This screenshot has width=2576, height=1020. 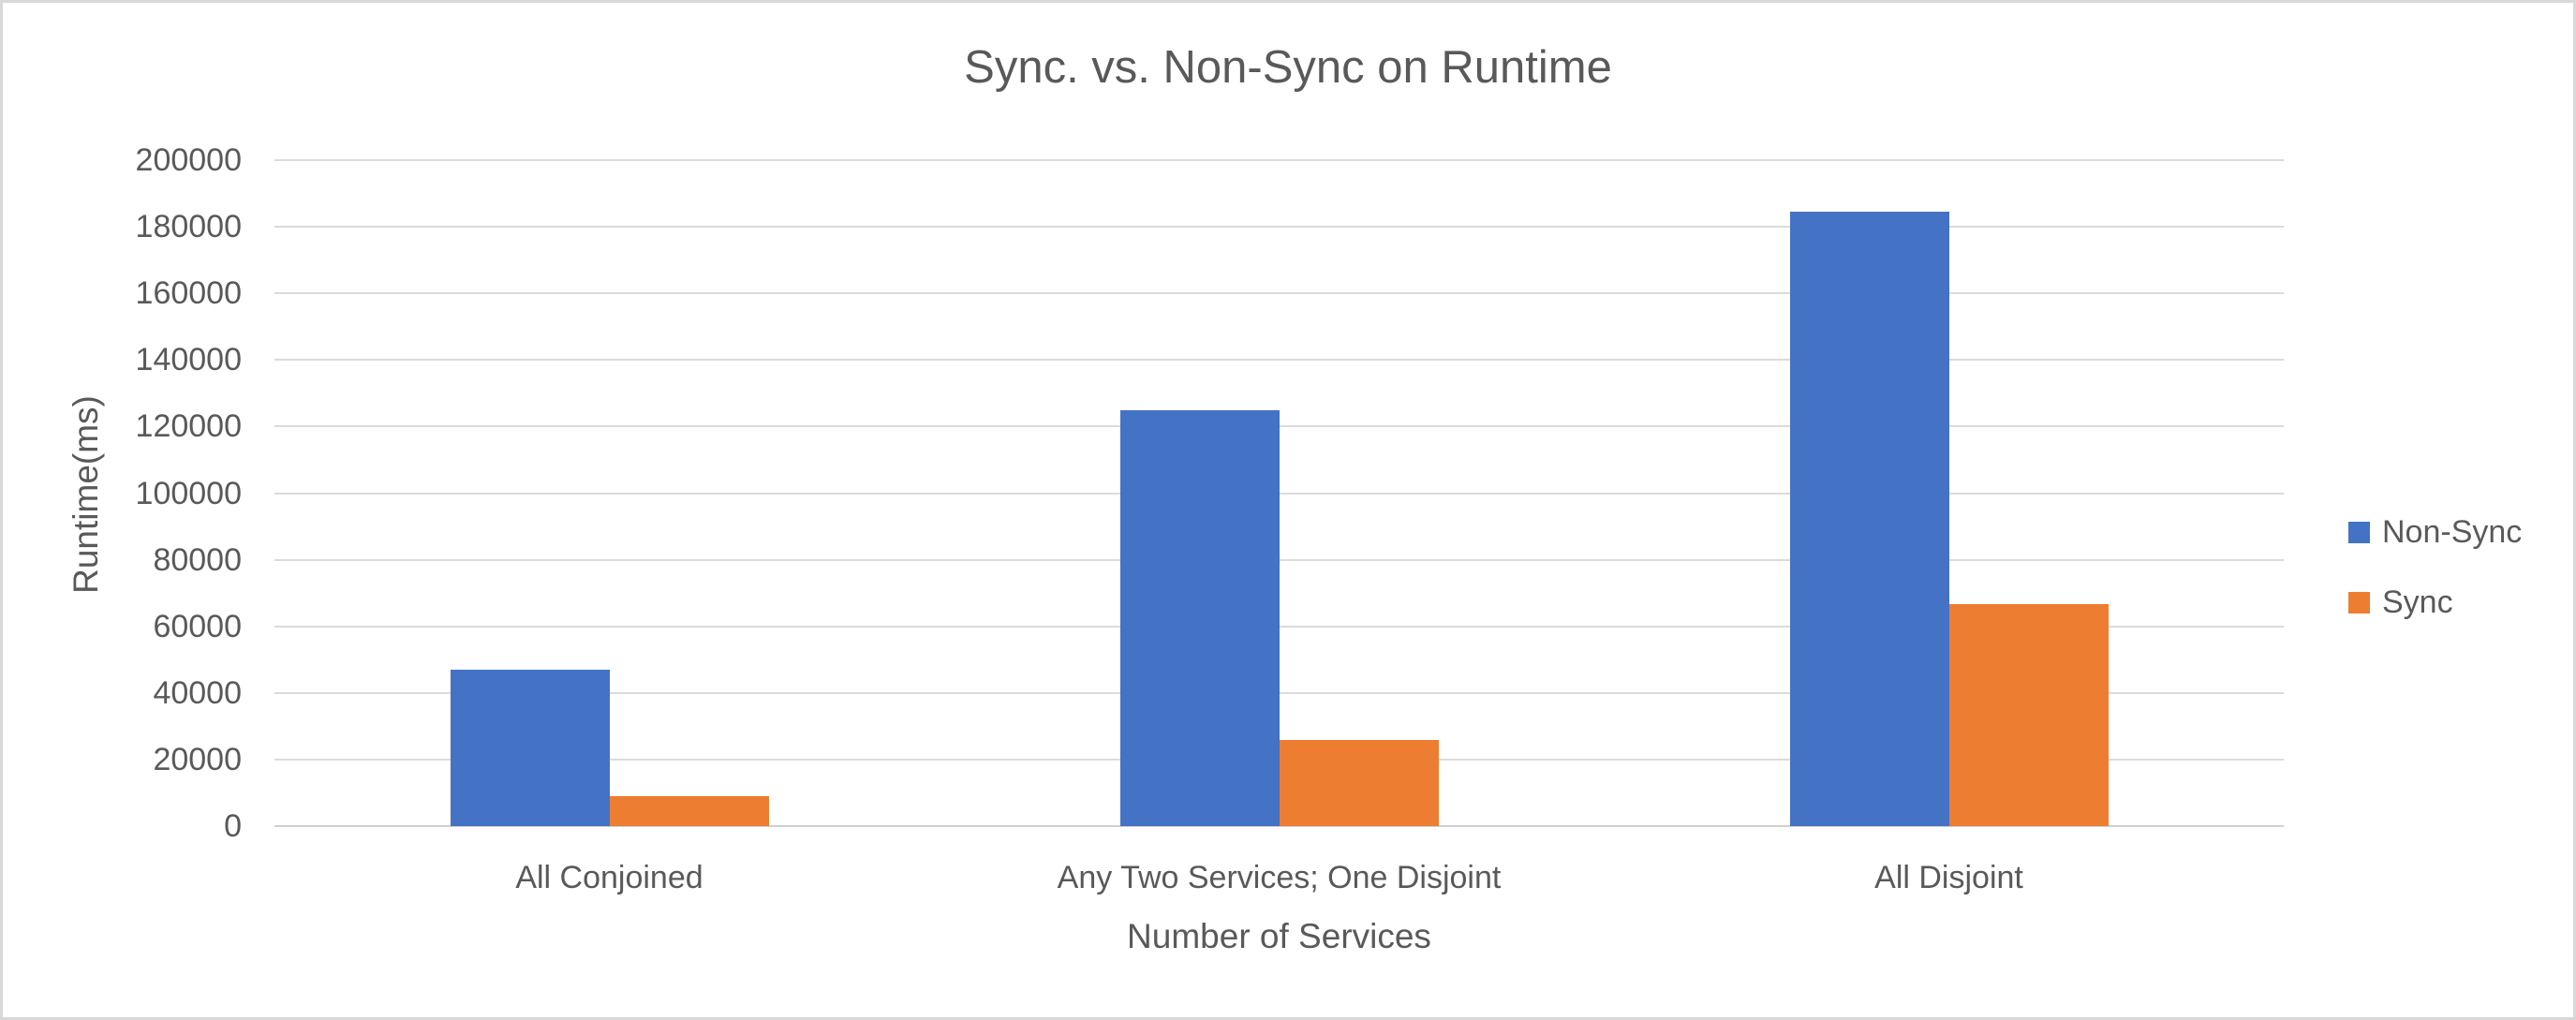 What do you see at coordinates (189, 426) in the screenshot?
I see `y-tick-label: 120000` at bounding box center [189, 426].